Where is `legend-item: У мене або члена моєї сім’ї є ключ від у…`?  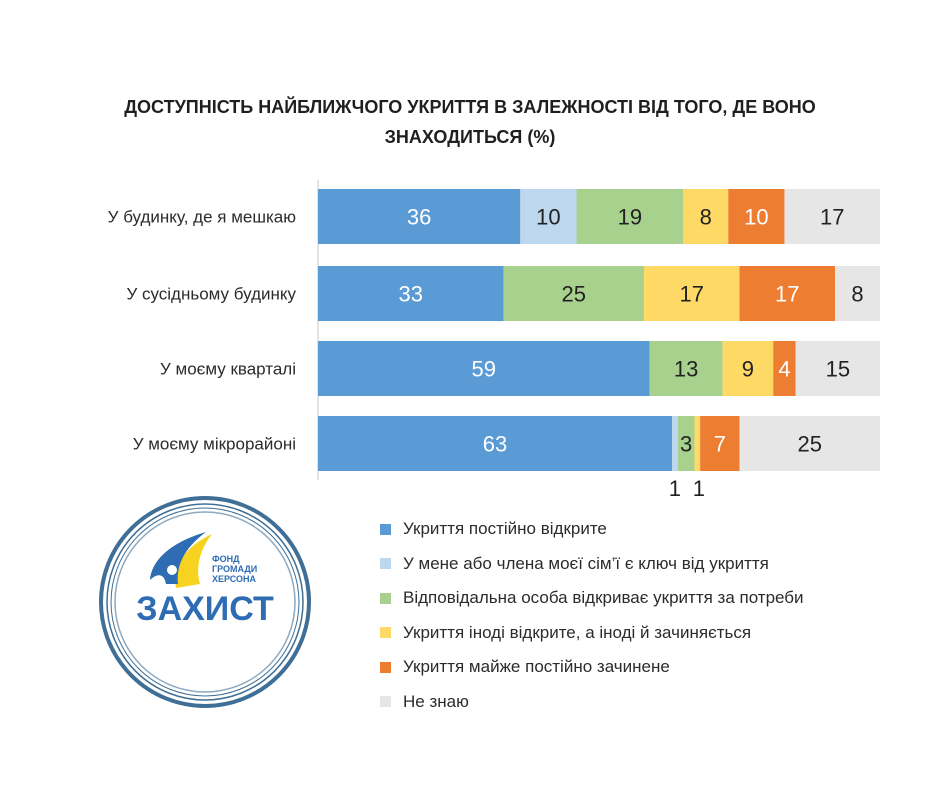
legend-item: У мене або члена моєї сім’ї є ключ від у… is located at coordinates (592, 564).